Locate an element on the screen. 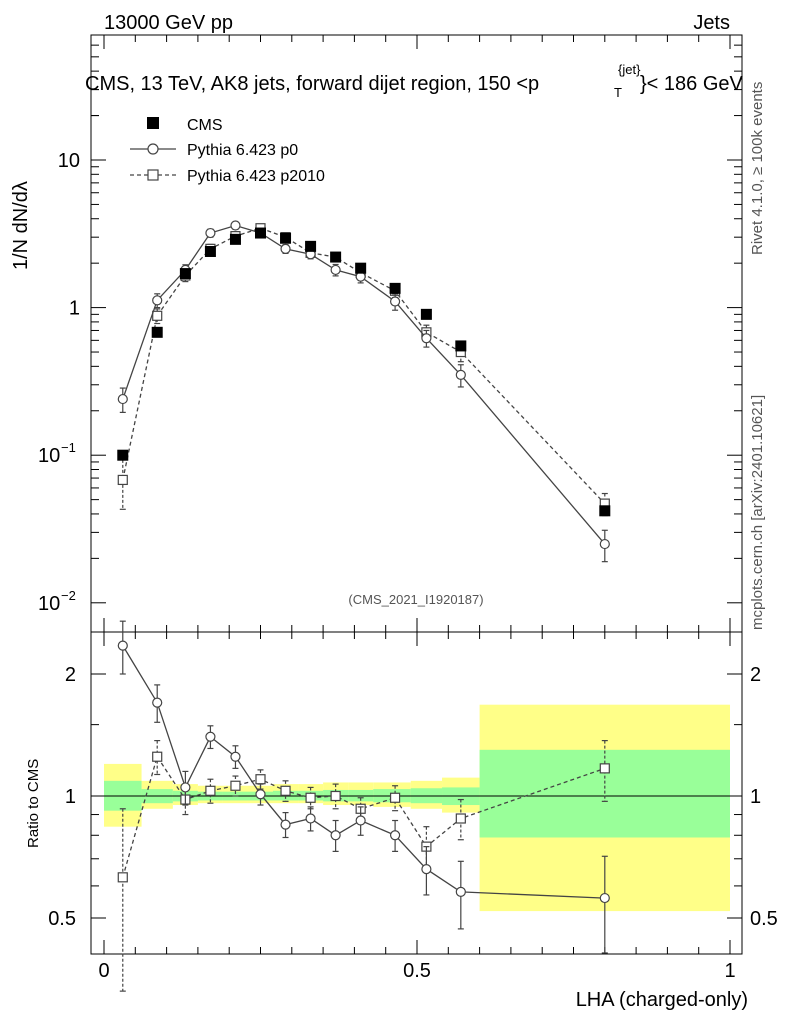  legend-p2010-label: Pythia 6.423 p2010 is located at coordinates (256, 176).